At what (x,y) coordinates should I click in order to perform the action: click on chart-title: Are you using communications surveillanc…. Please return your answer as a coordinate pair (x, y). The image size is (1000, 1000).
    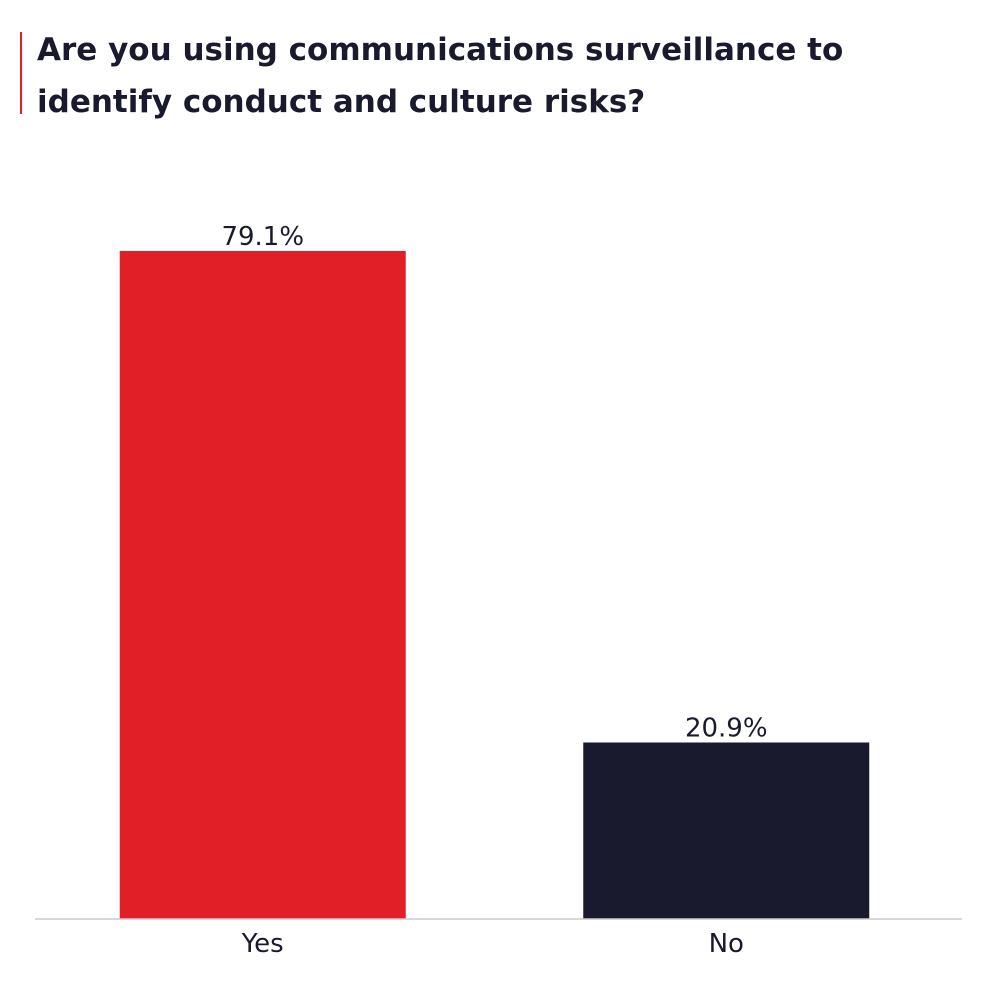
    Looking at the image, I should click on (440, 76).